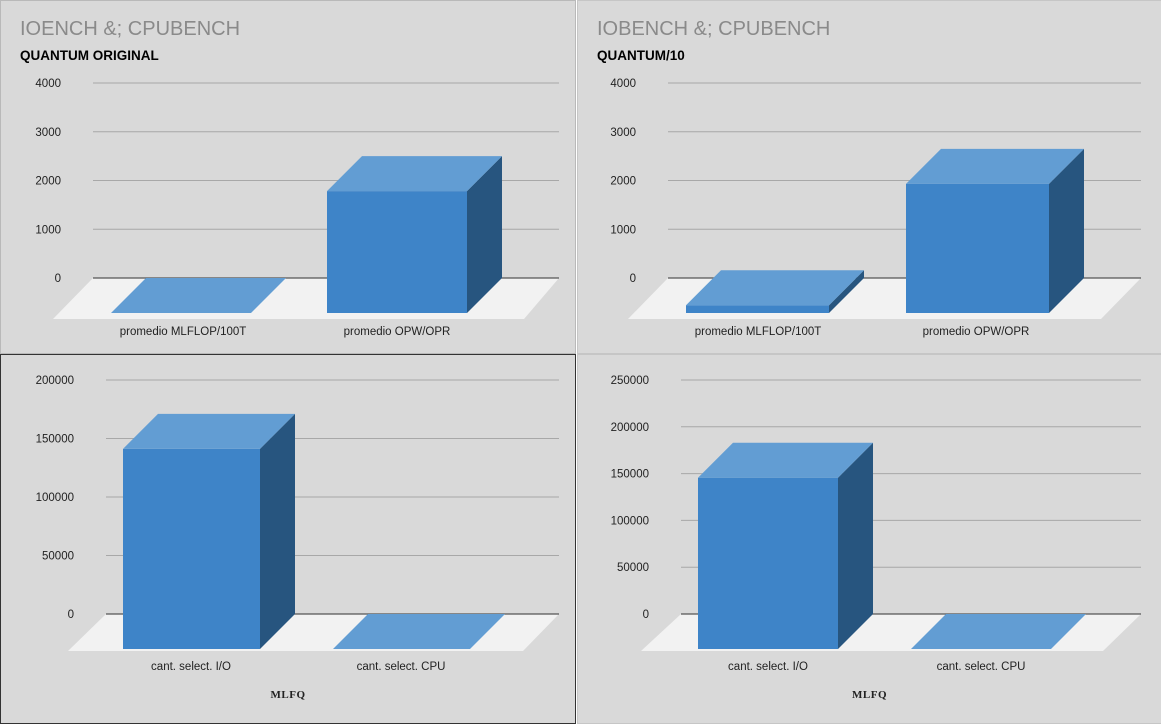 The height and width of the screenshot is (724, 1161). What do you see at coordinates (641, 55) in the screenshot?
I see `chart-subtitle: QUANTUM/10` at bounding box center [641, 55].